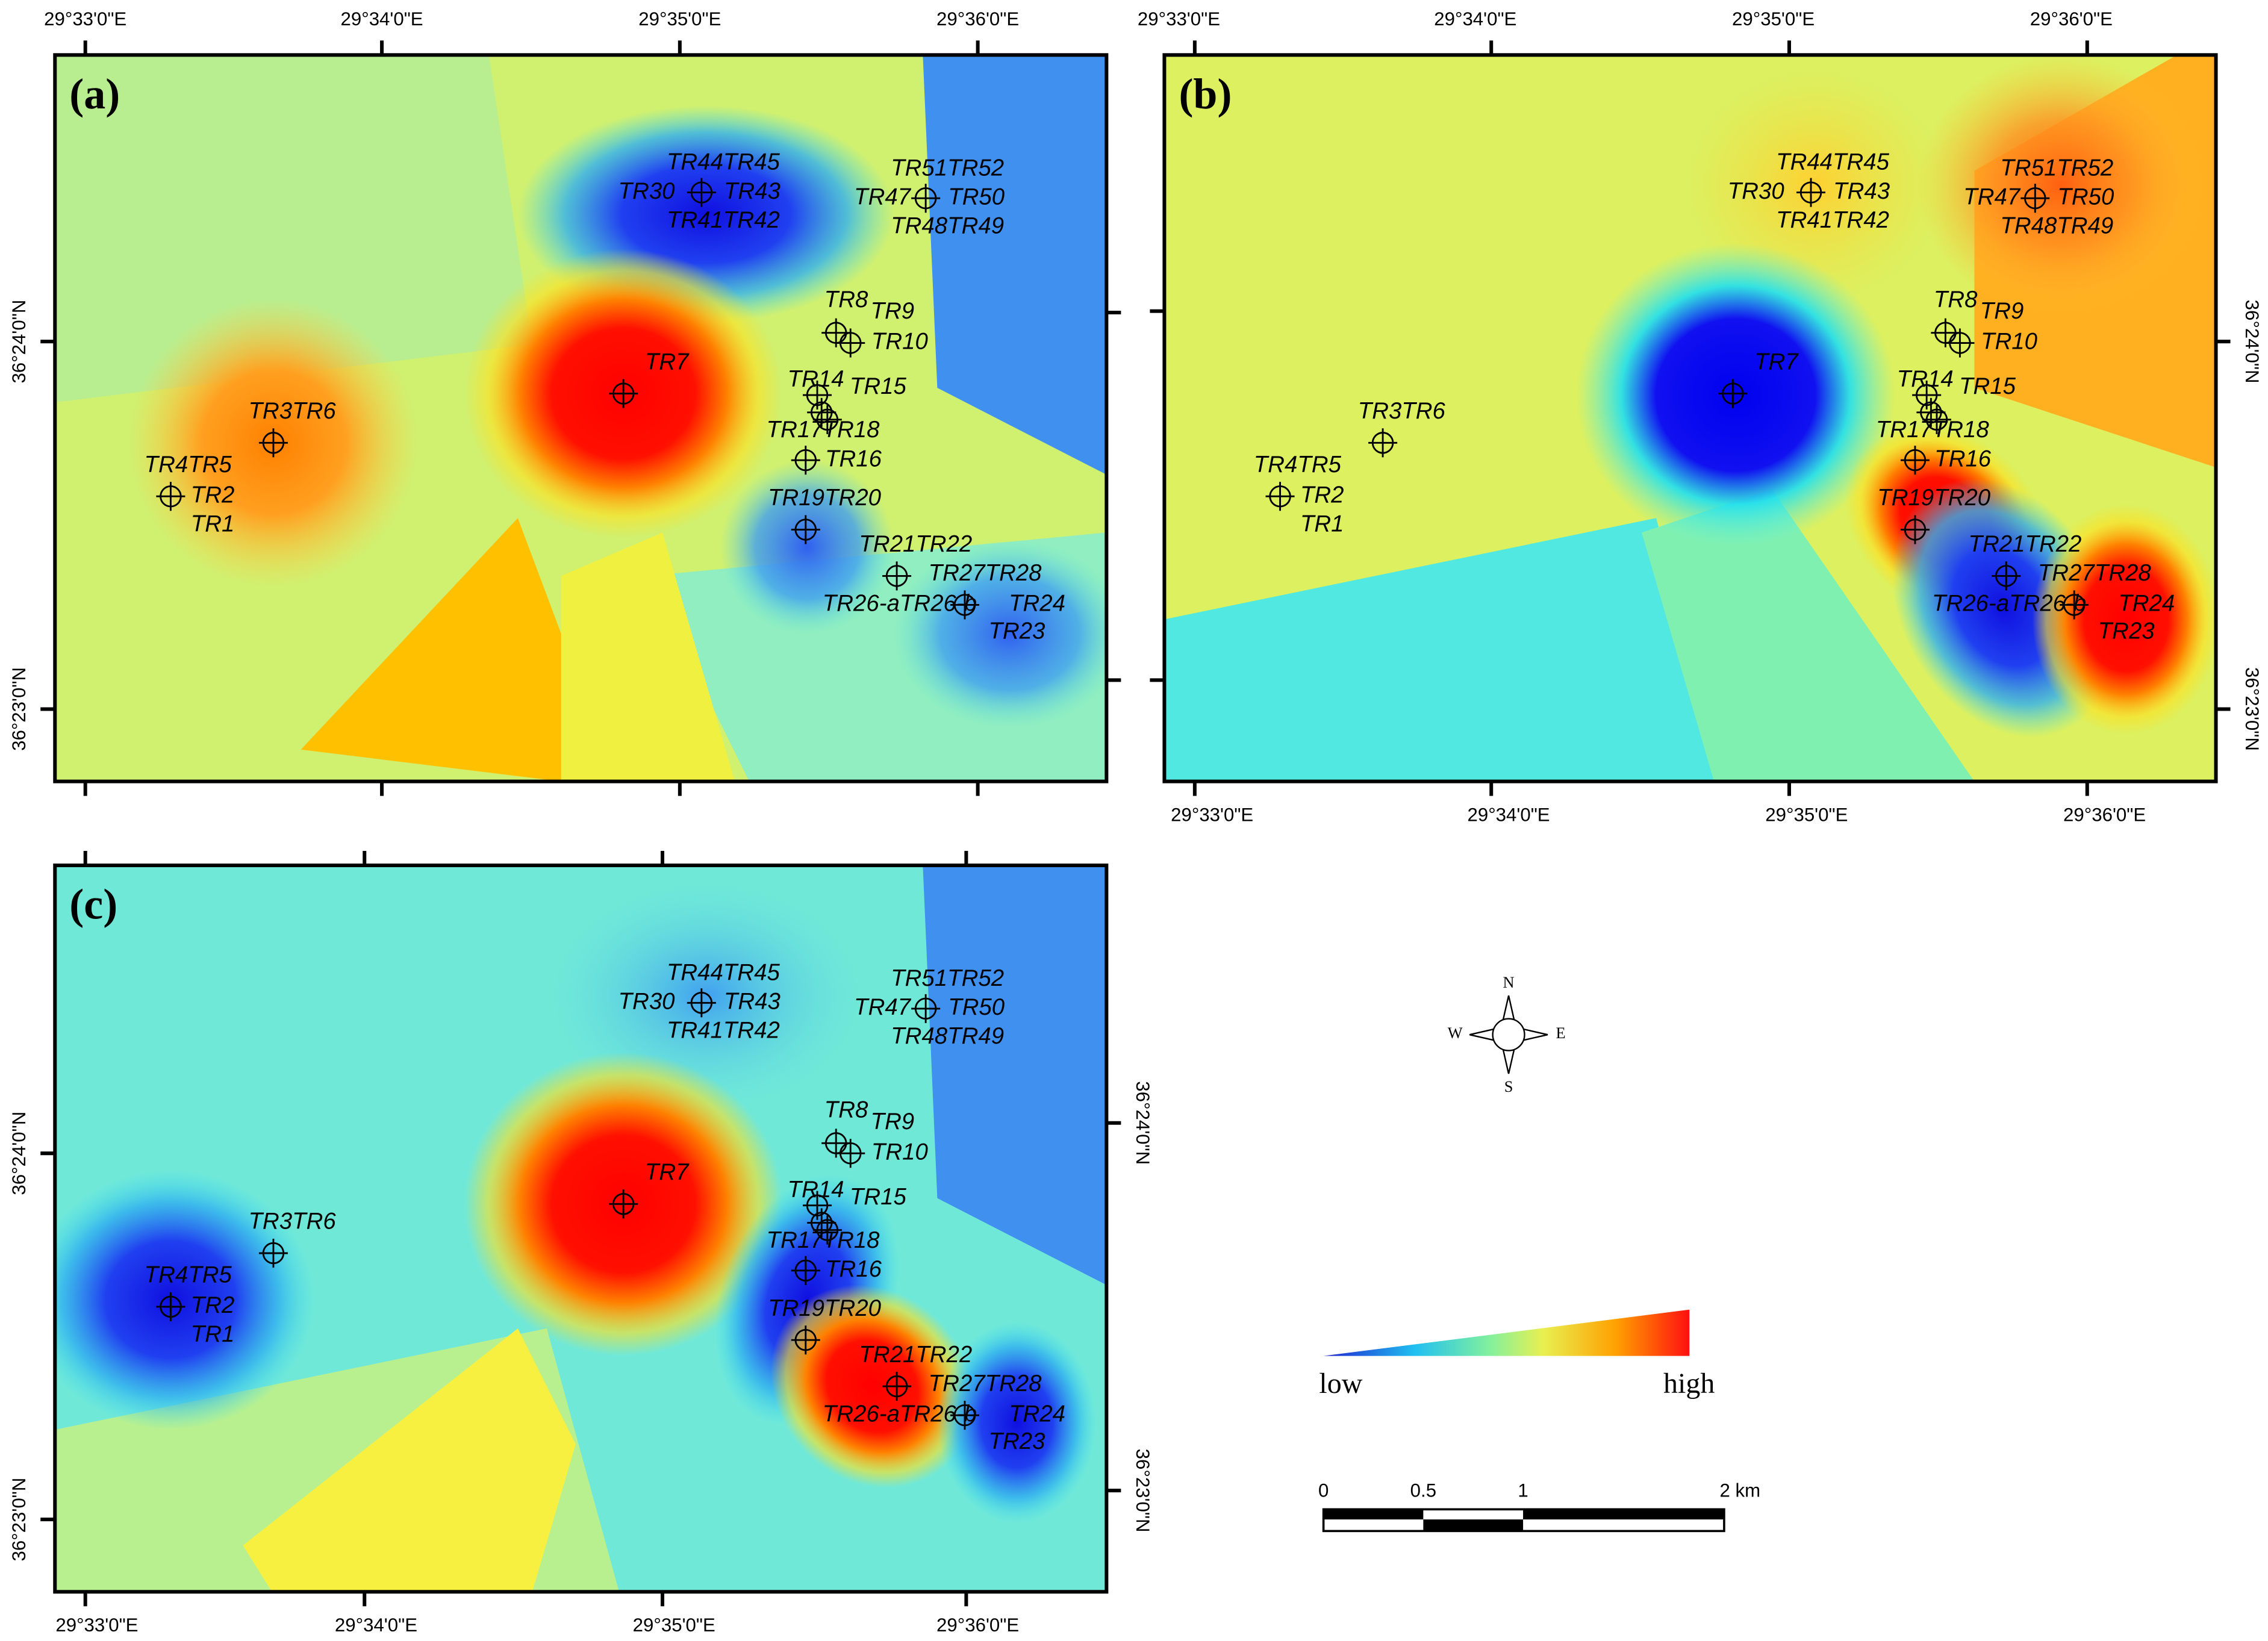  Describe the element at coordinates (1956, 300) in the screenshot. I see `station-label: TR8` at that location.